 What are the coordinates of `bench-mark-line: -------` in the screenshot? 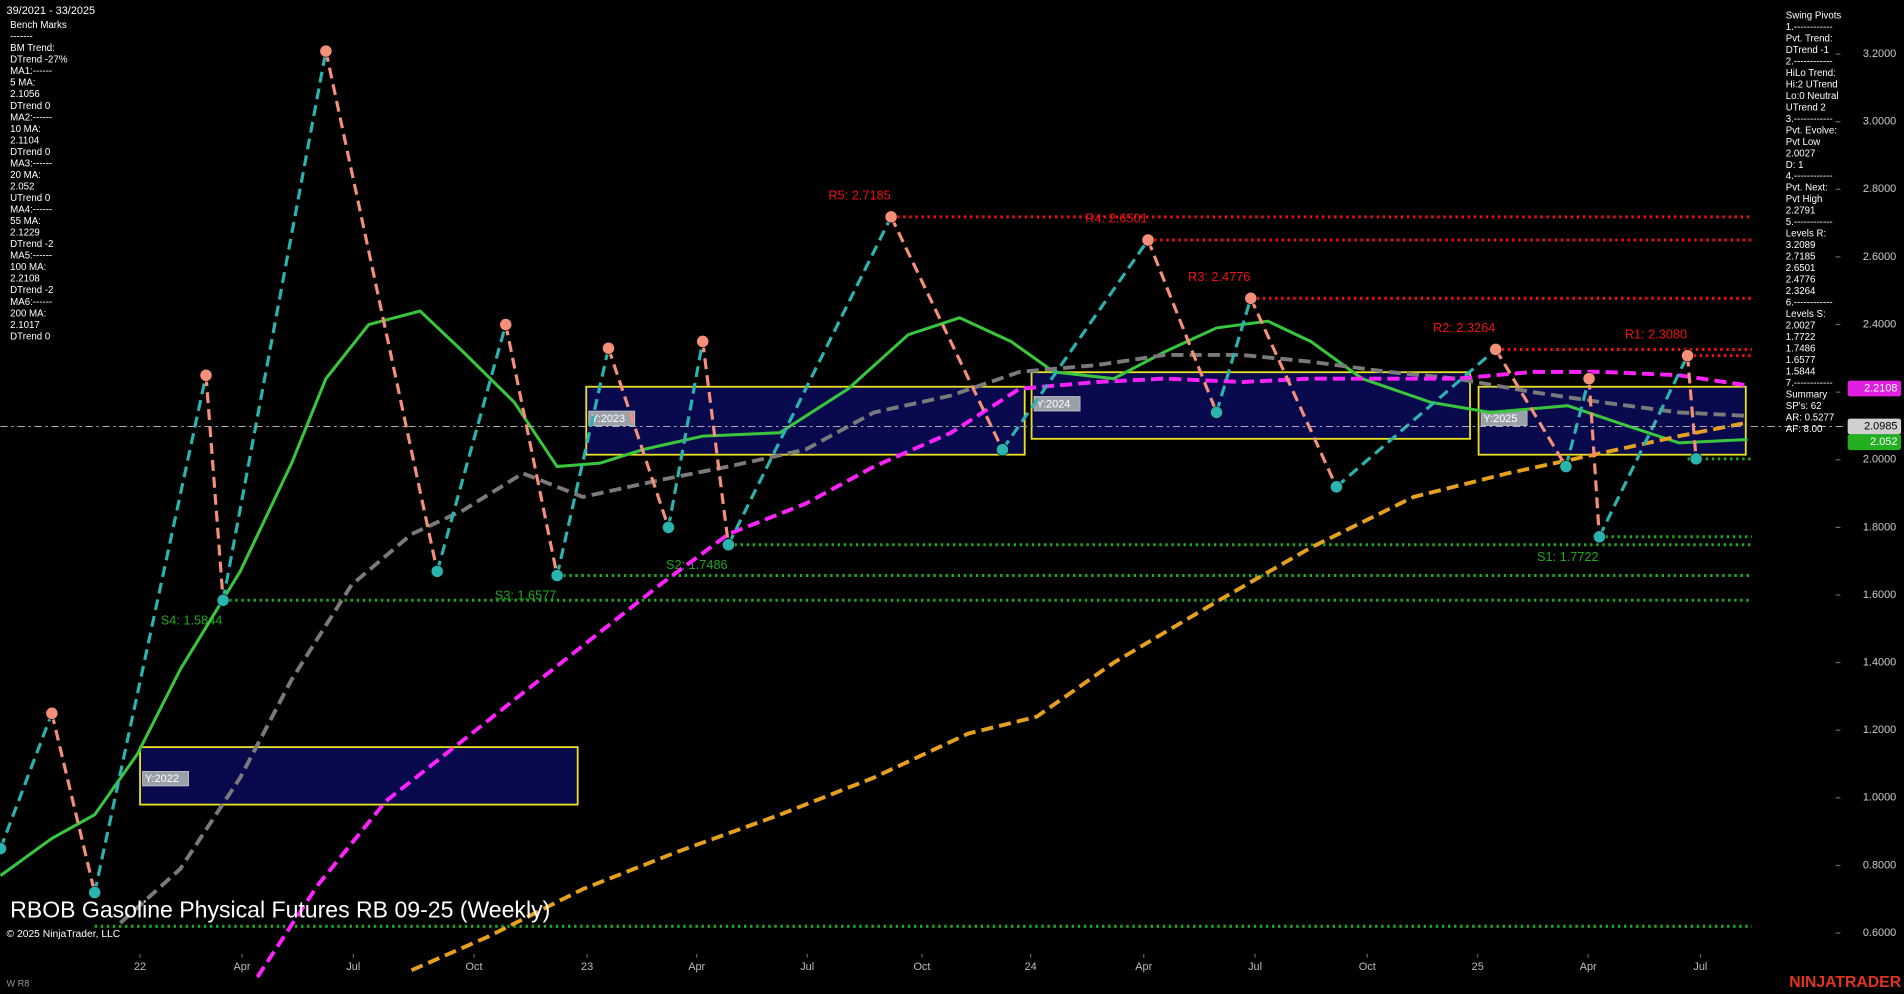 It's located at (21, 37).